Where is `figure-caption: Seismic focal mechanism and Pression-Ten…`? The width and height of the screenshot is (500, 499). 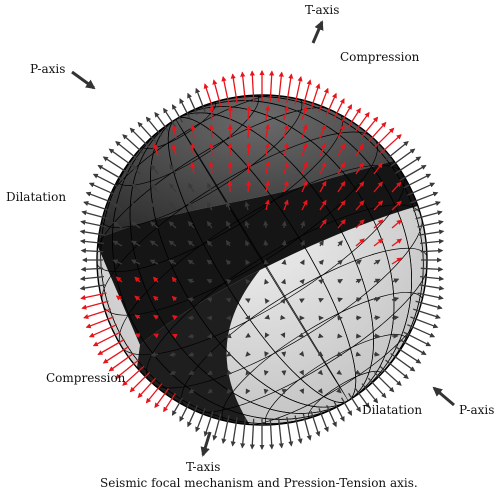 figure-caption: Seismic focal mechanism and Pression-Ten… is located at coordinates (259, 483).